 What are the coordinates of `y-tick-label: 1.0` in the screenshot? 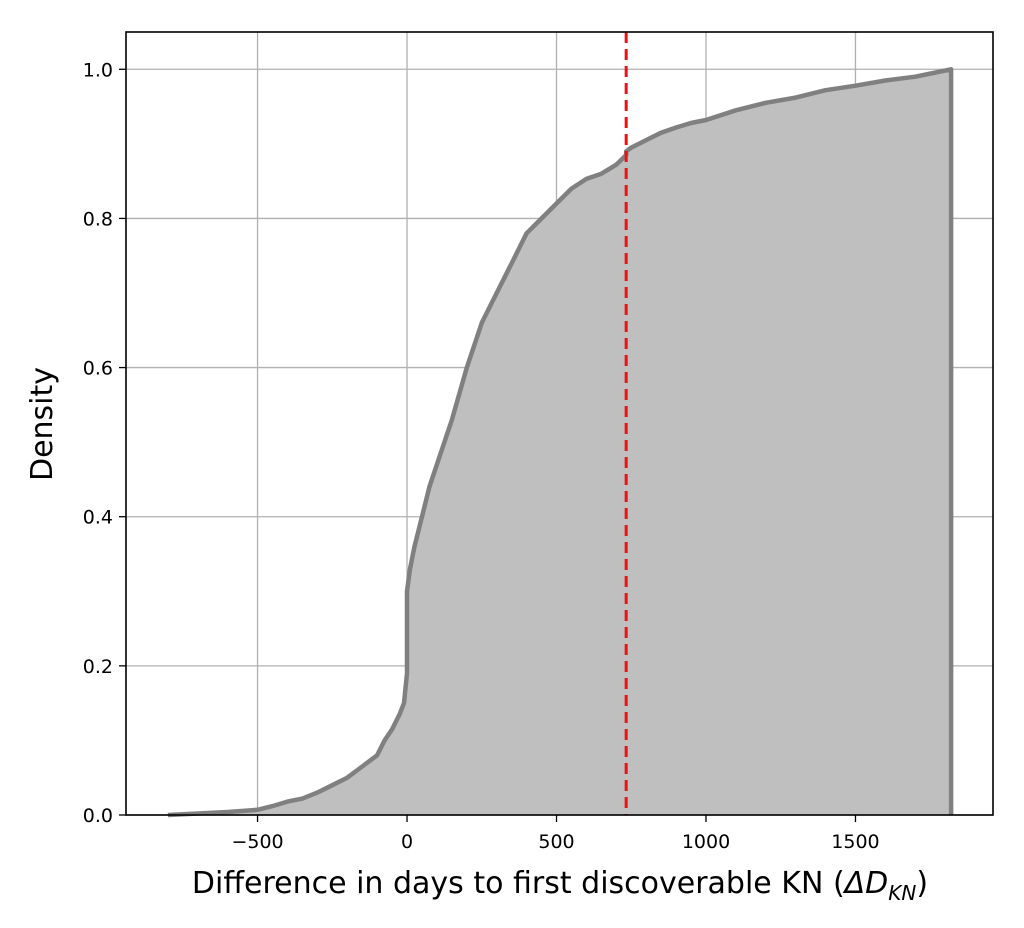 It's located at (98, 70).